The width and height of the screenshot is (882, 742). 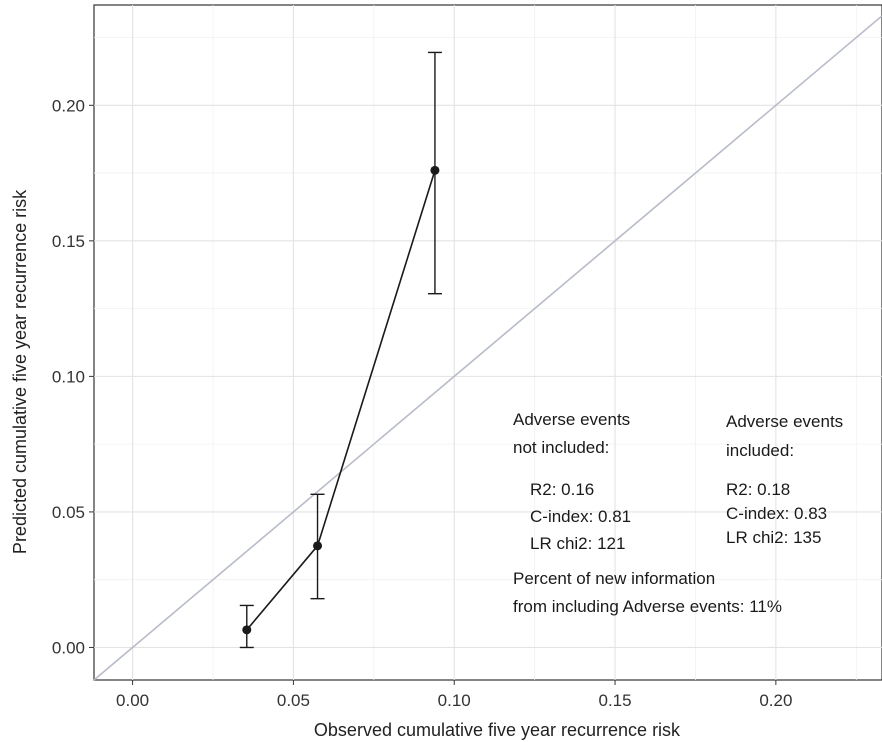 What do you see at coordinates (577, 543) in the screenshot?
I see `col1-lrchi2: LR chi2: 121` at bounding box center [577, 543].